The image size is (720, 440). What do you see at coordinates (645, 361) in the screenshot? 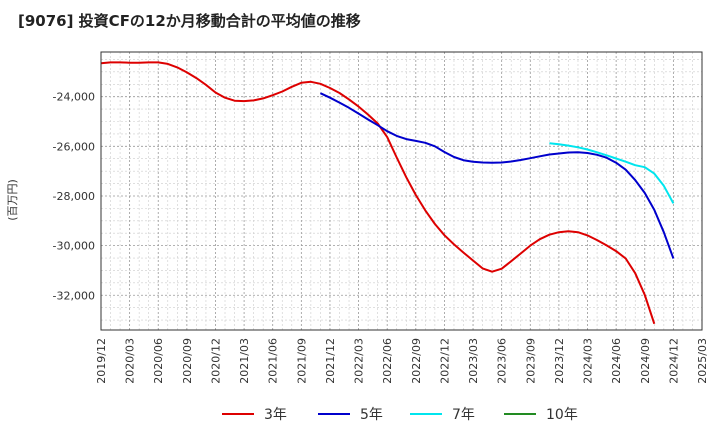
I see `x-tick-label: 2024/09` at bounding box center [645, 361].